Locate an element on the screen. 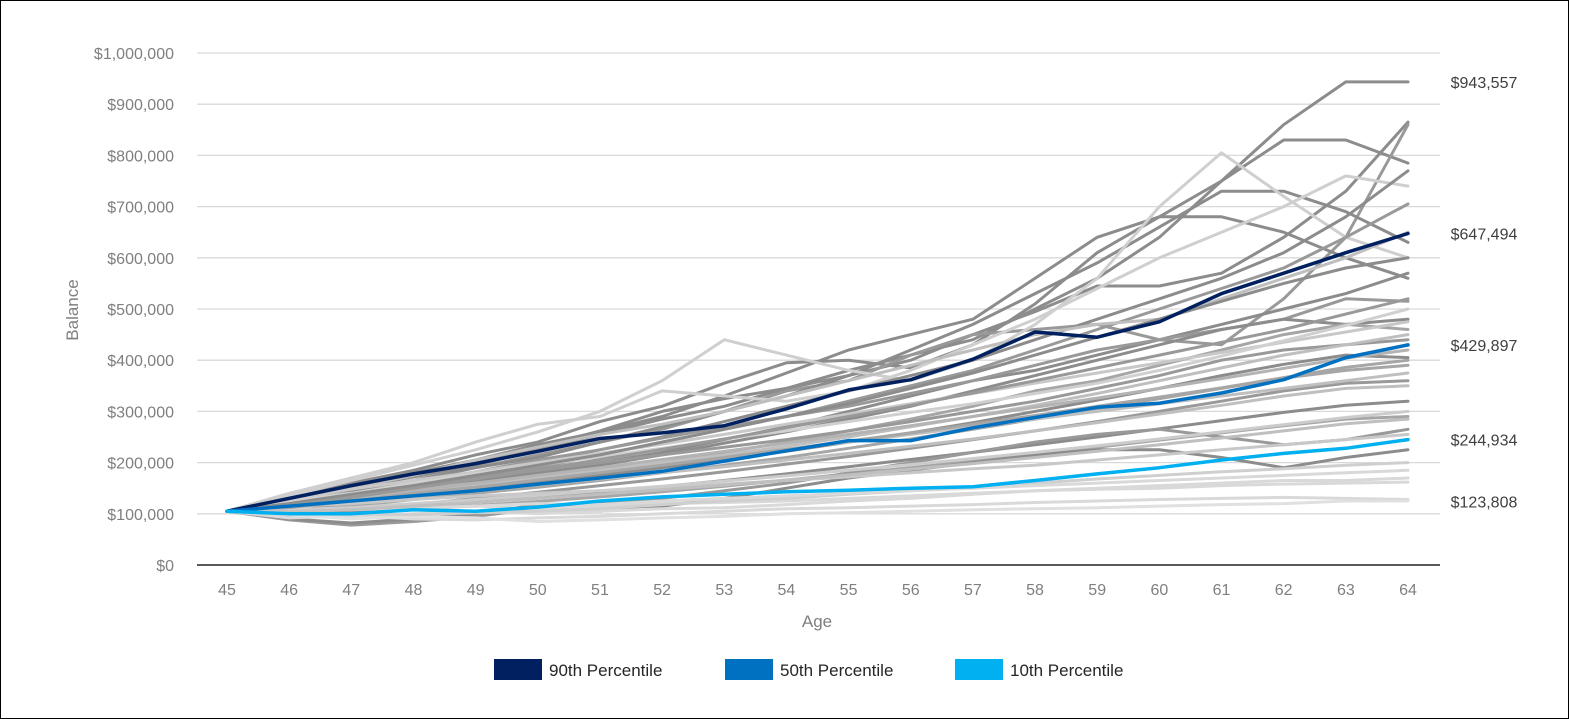  x-tick-label: 48 is located at coordinates (414, 590).